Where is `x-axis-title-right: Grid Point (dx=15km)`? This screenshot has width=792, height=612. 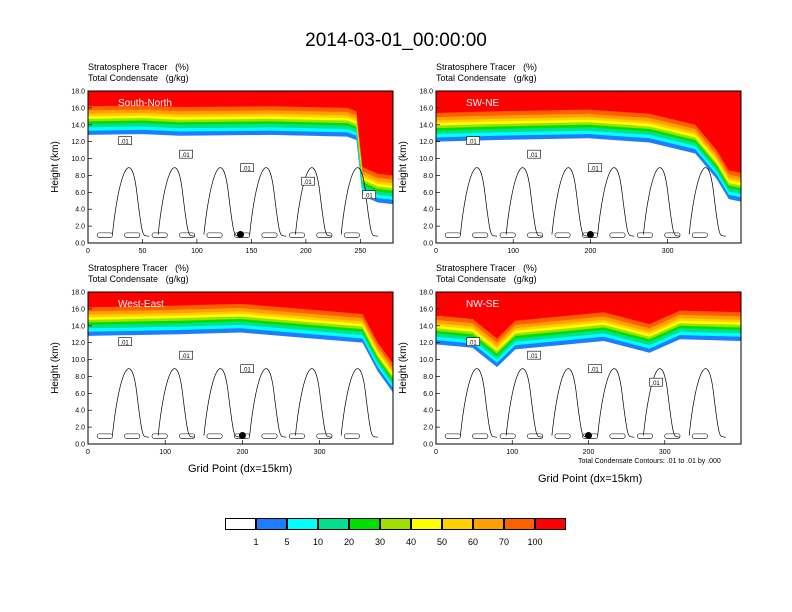 x-axis-title-right: Grid Point (dx=15km) is located at coordinates (590, 479).